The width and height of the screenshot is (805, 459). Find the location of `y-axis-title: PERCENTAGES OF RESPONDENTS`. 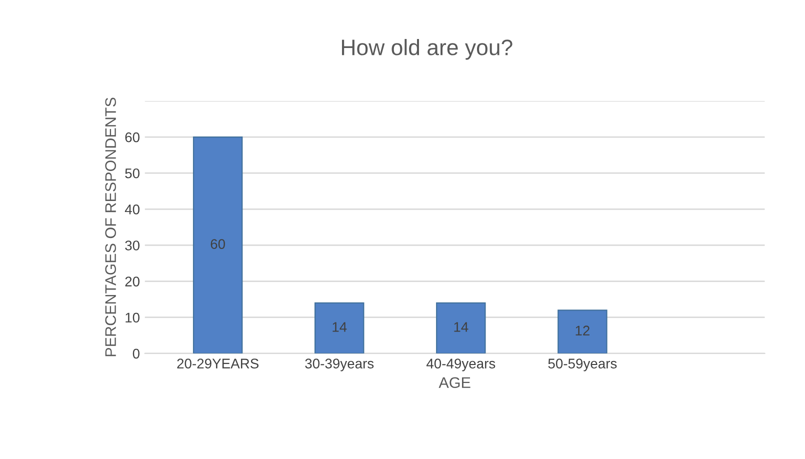

y-axis-title: PERCENTAGES OF RESPONDENTS is located at coordinates (110, 227).